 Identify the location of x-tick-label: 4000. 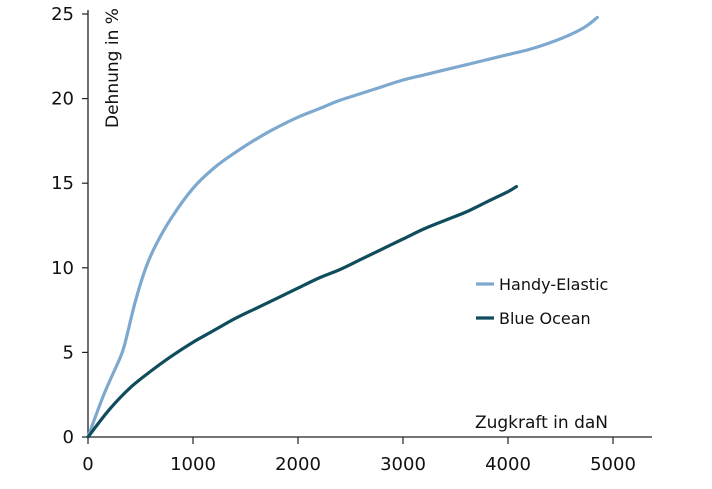
(508, 464).